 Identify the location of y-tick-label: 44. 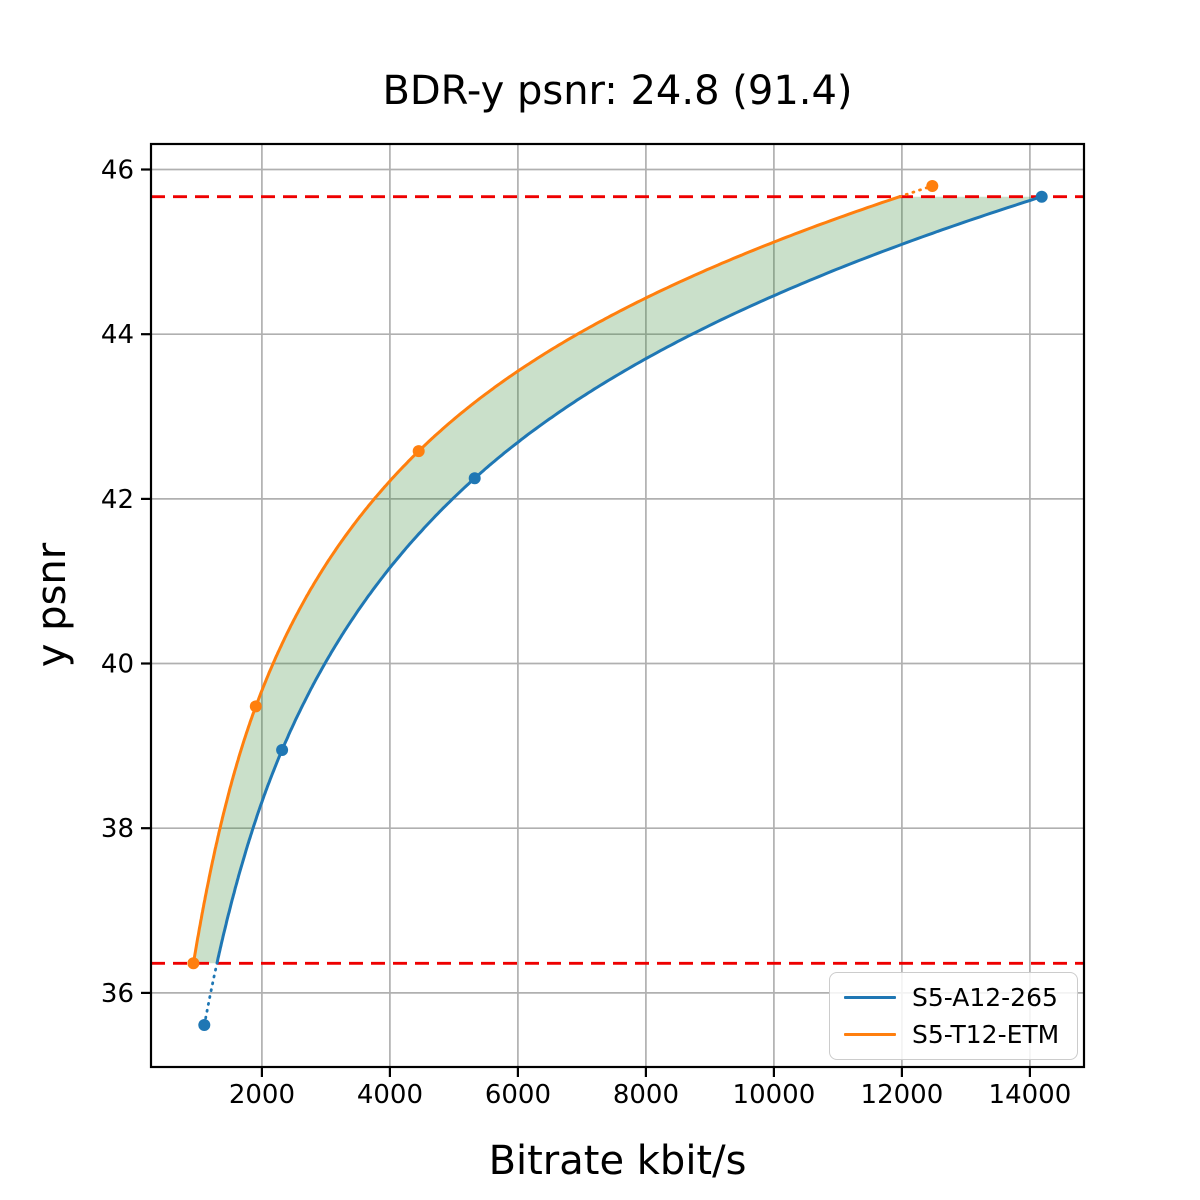
(117, 335).